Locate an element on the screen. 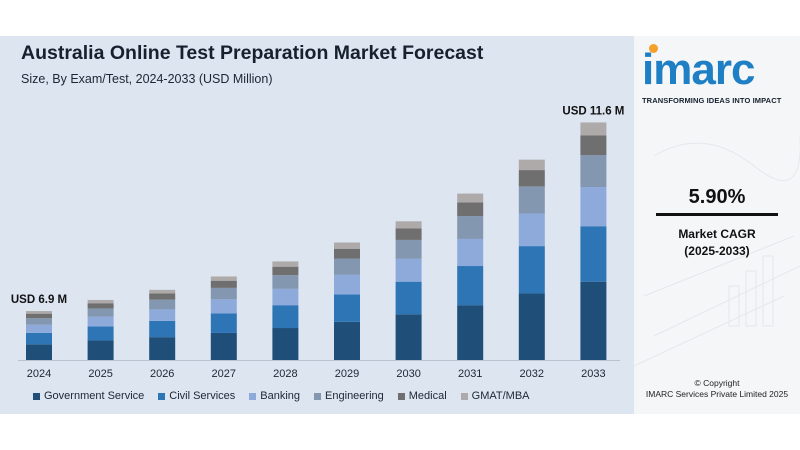  bar-segment-2027-gmat-mba is located at coordinates (223, 278).